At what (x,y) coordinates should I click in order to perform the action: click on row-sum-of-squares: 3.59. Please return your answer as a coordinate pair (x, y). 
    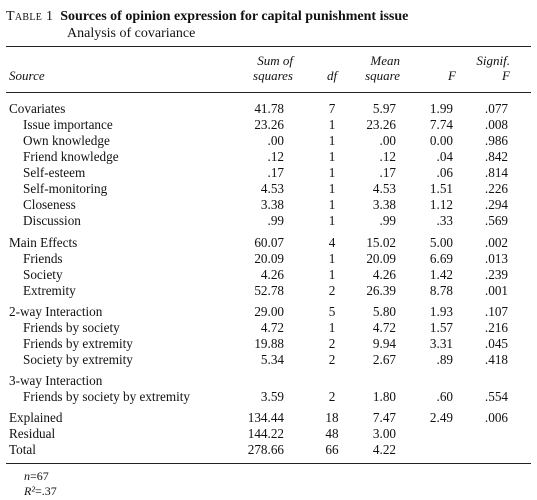
    Looking at the image, I should click on (272, 396).